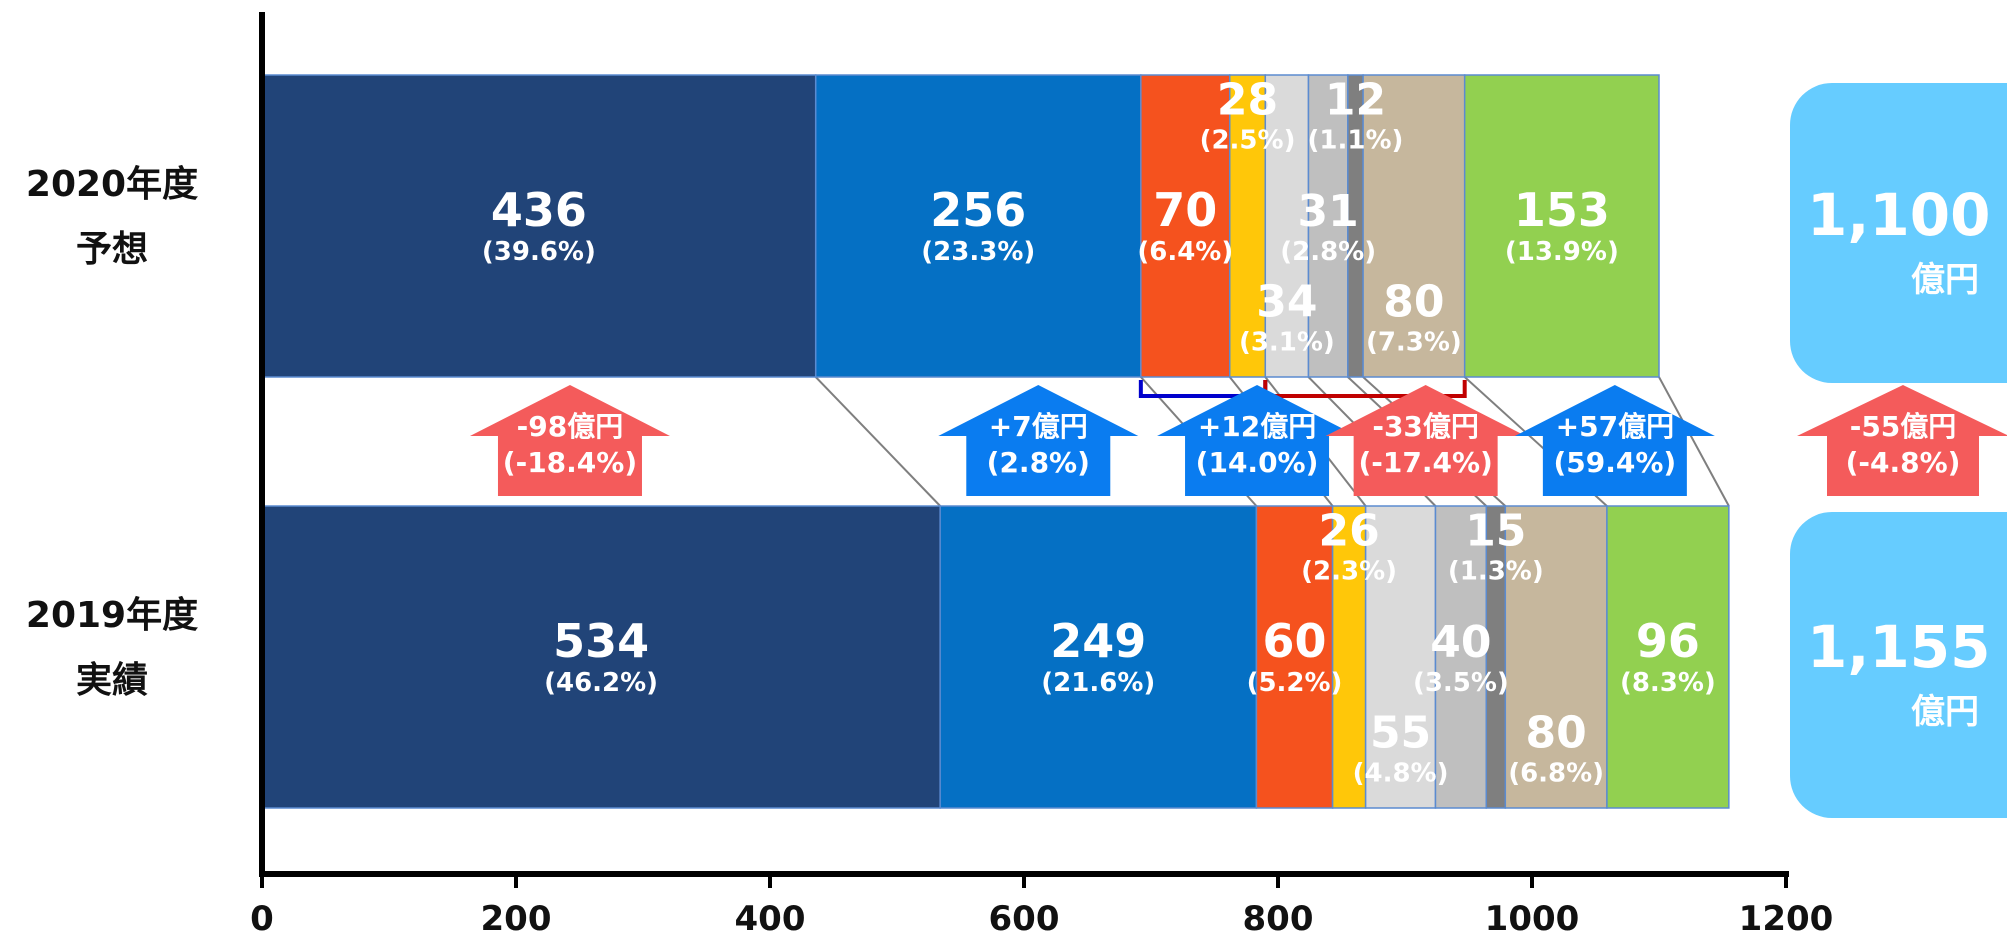  What do you see at coordinates (1414, 343) in the screenshot?
I see `percent-label: (7.3%)` at bounding box center [1414, 343].